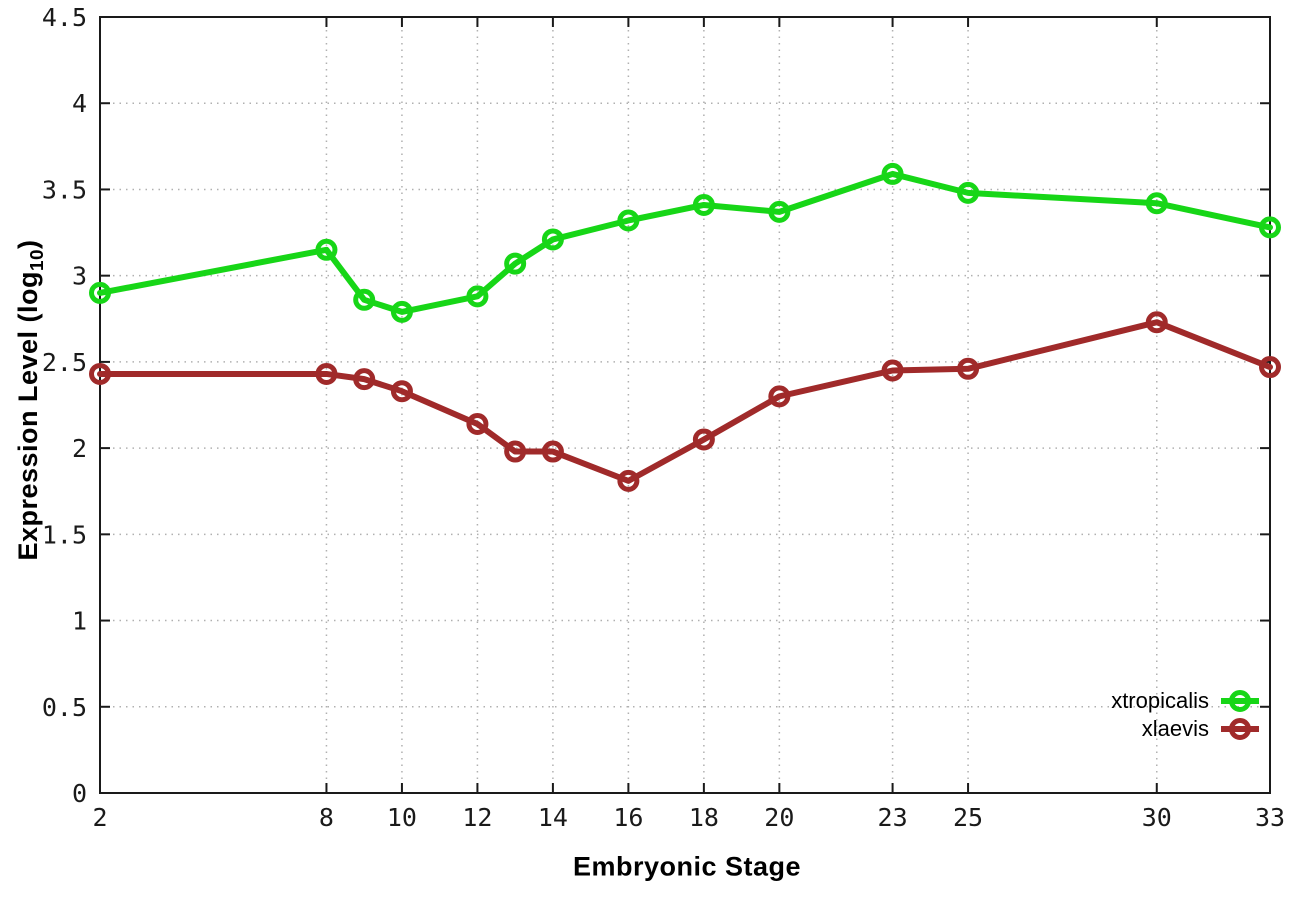  Describe the element at coordinates (79, 793) in the screenshot. I see `y-tick-label: 0` at that location.